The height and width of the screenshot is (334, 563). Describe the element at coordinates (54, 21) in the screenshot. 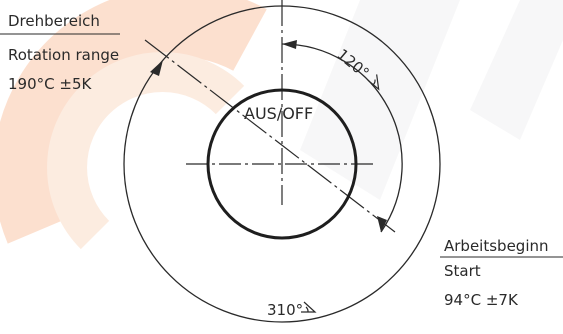

I see `label-rotation-de: Drehbereich` at that location.